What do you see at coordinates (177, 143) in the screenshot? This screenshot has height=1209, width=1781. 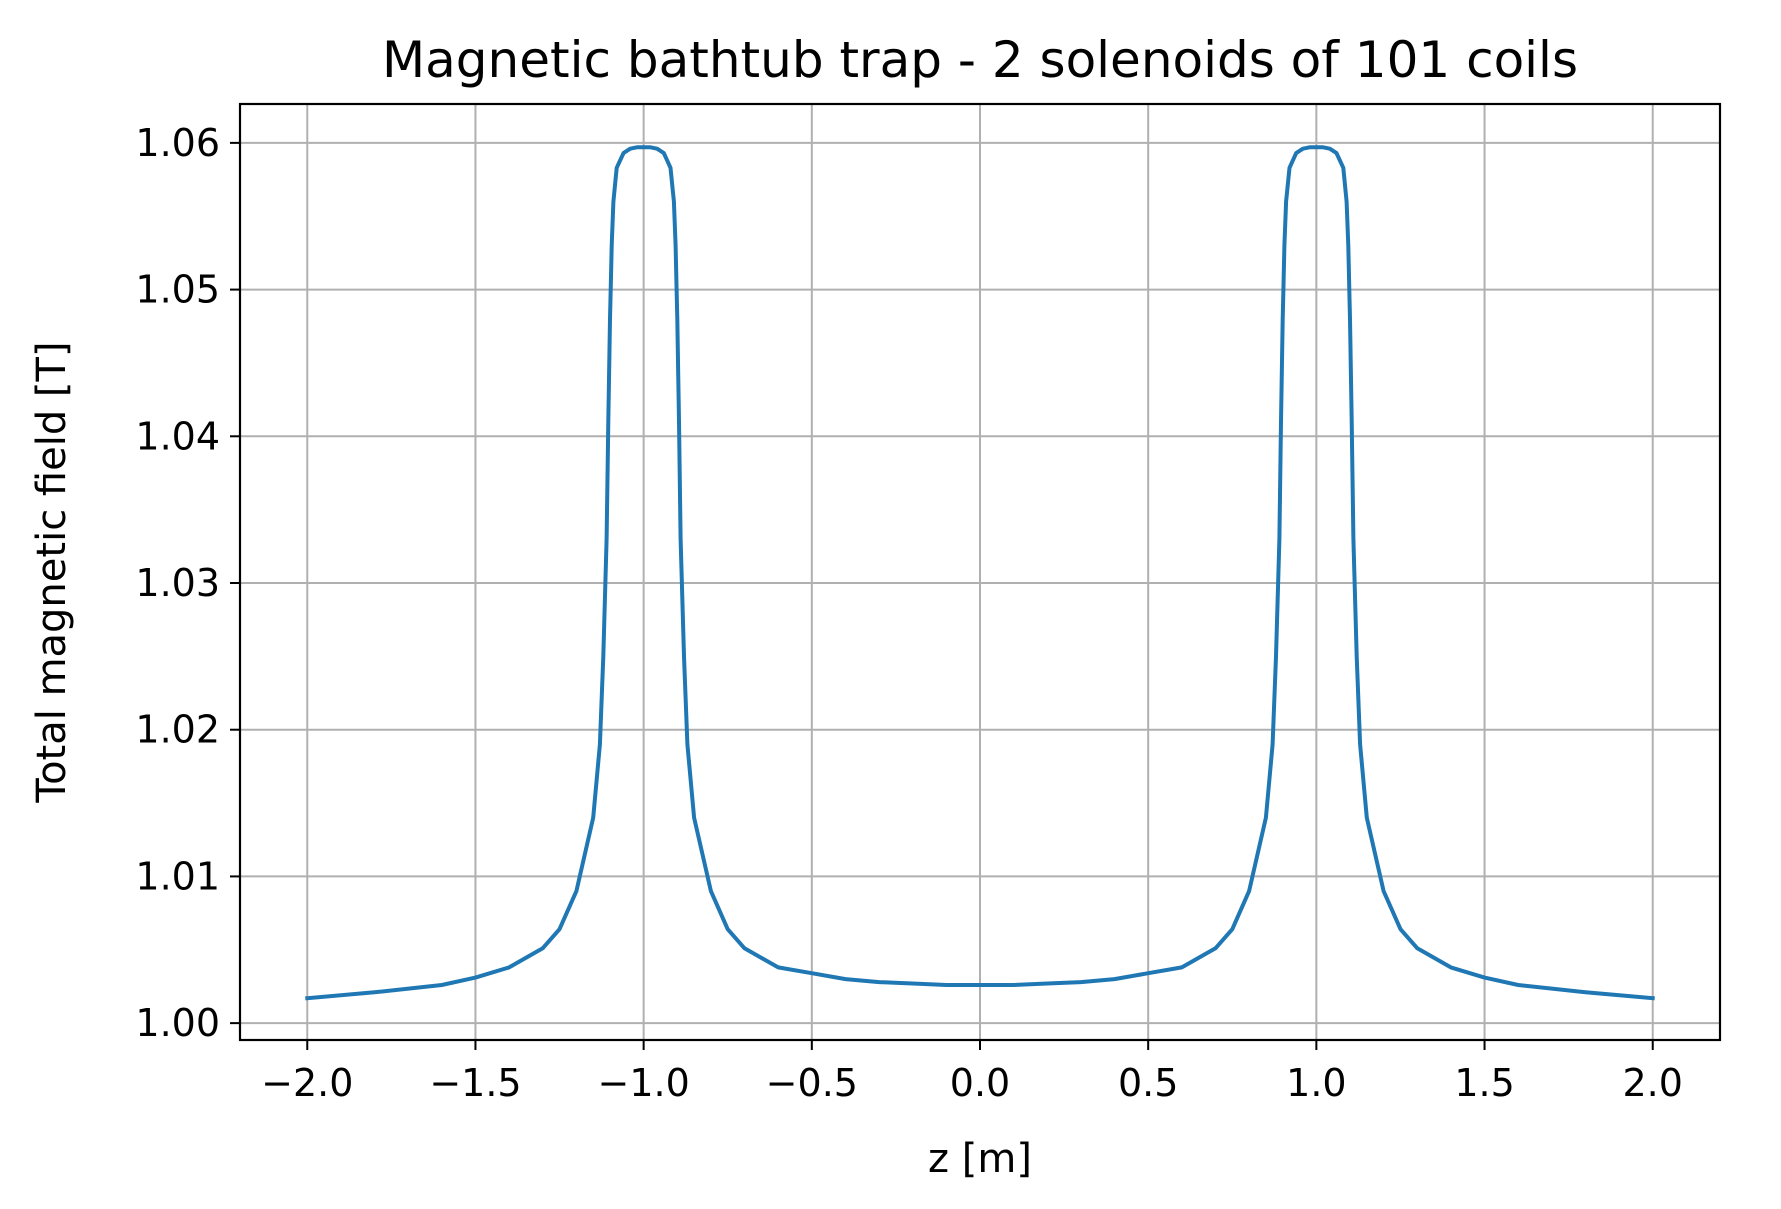 I see `y-tick-label: 1.06` at bounding box center [177, 143].